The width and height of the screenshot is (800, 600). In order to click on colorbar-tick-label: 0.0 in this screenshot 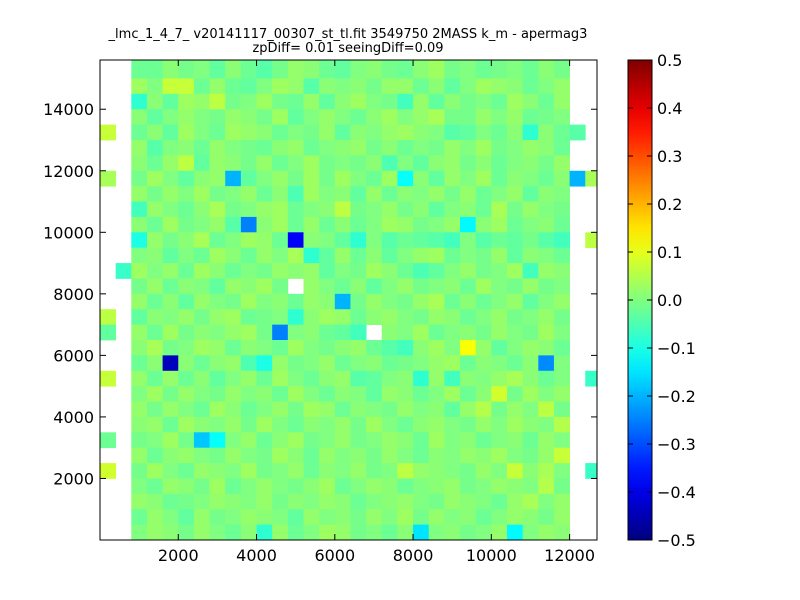, I will do `click(669, 300)`.